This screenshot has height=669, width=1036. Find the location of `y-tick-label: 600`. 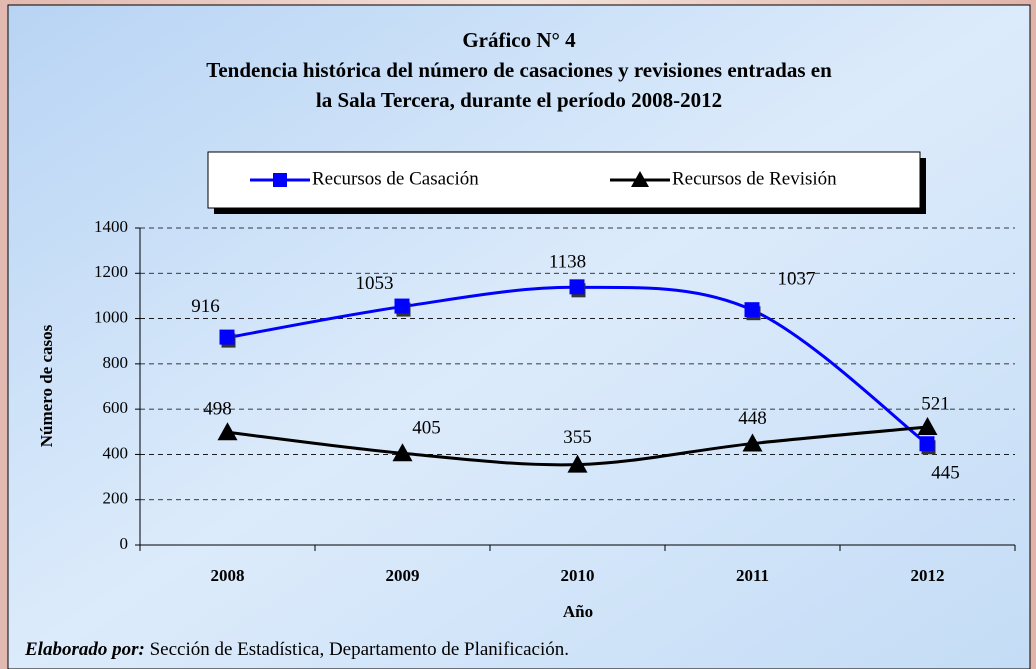

y-tick-label: 600 is located at coordinates (116, 407).